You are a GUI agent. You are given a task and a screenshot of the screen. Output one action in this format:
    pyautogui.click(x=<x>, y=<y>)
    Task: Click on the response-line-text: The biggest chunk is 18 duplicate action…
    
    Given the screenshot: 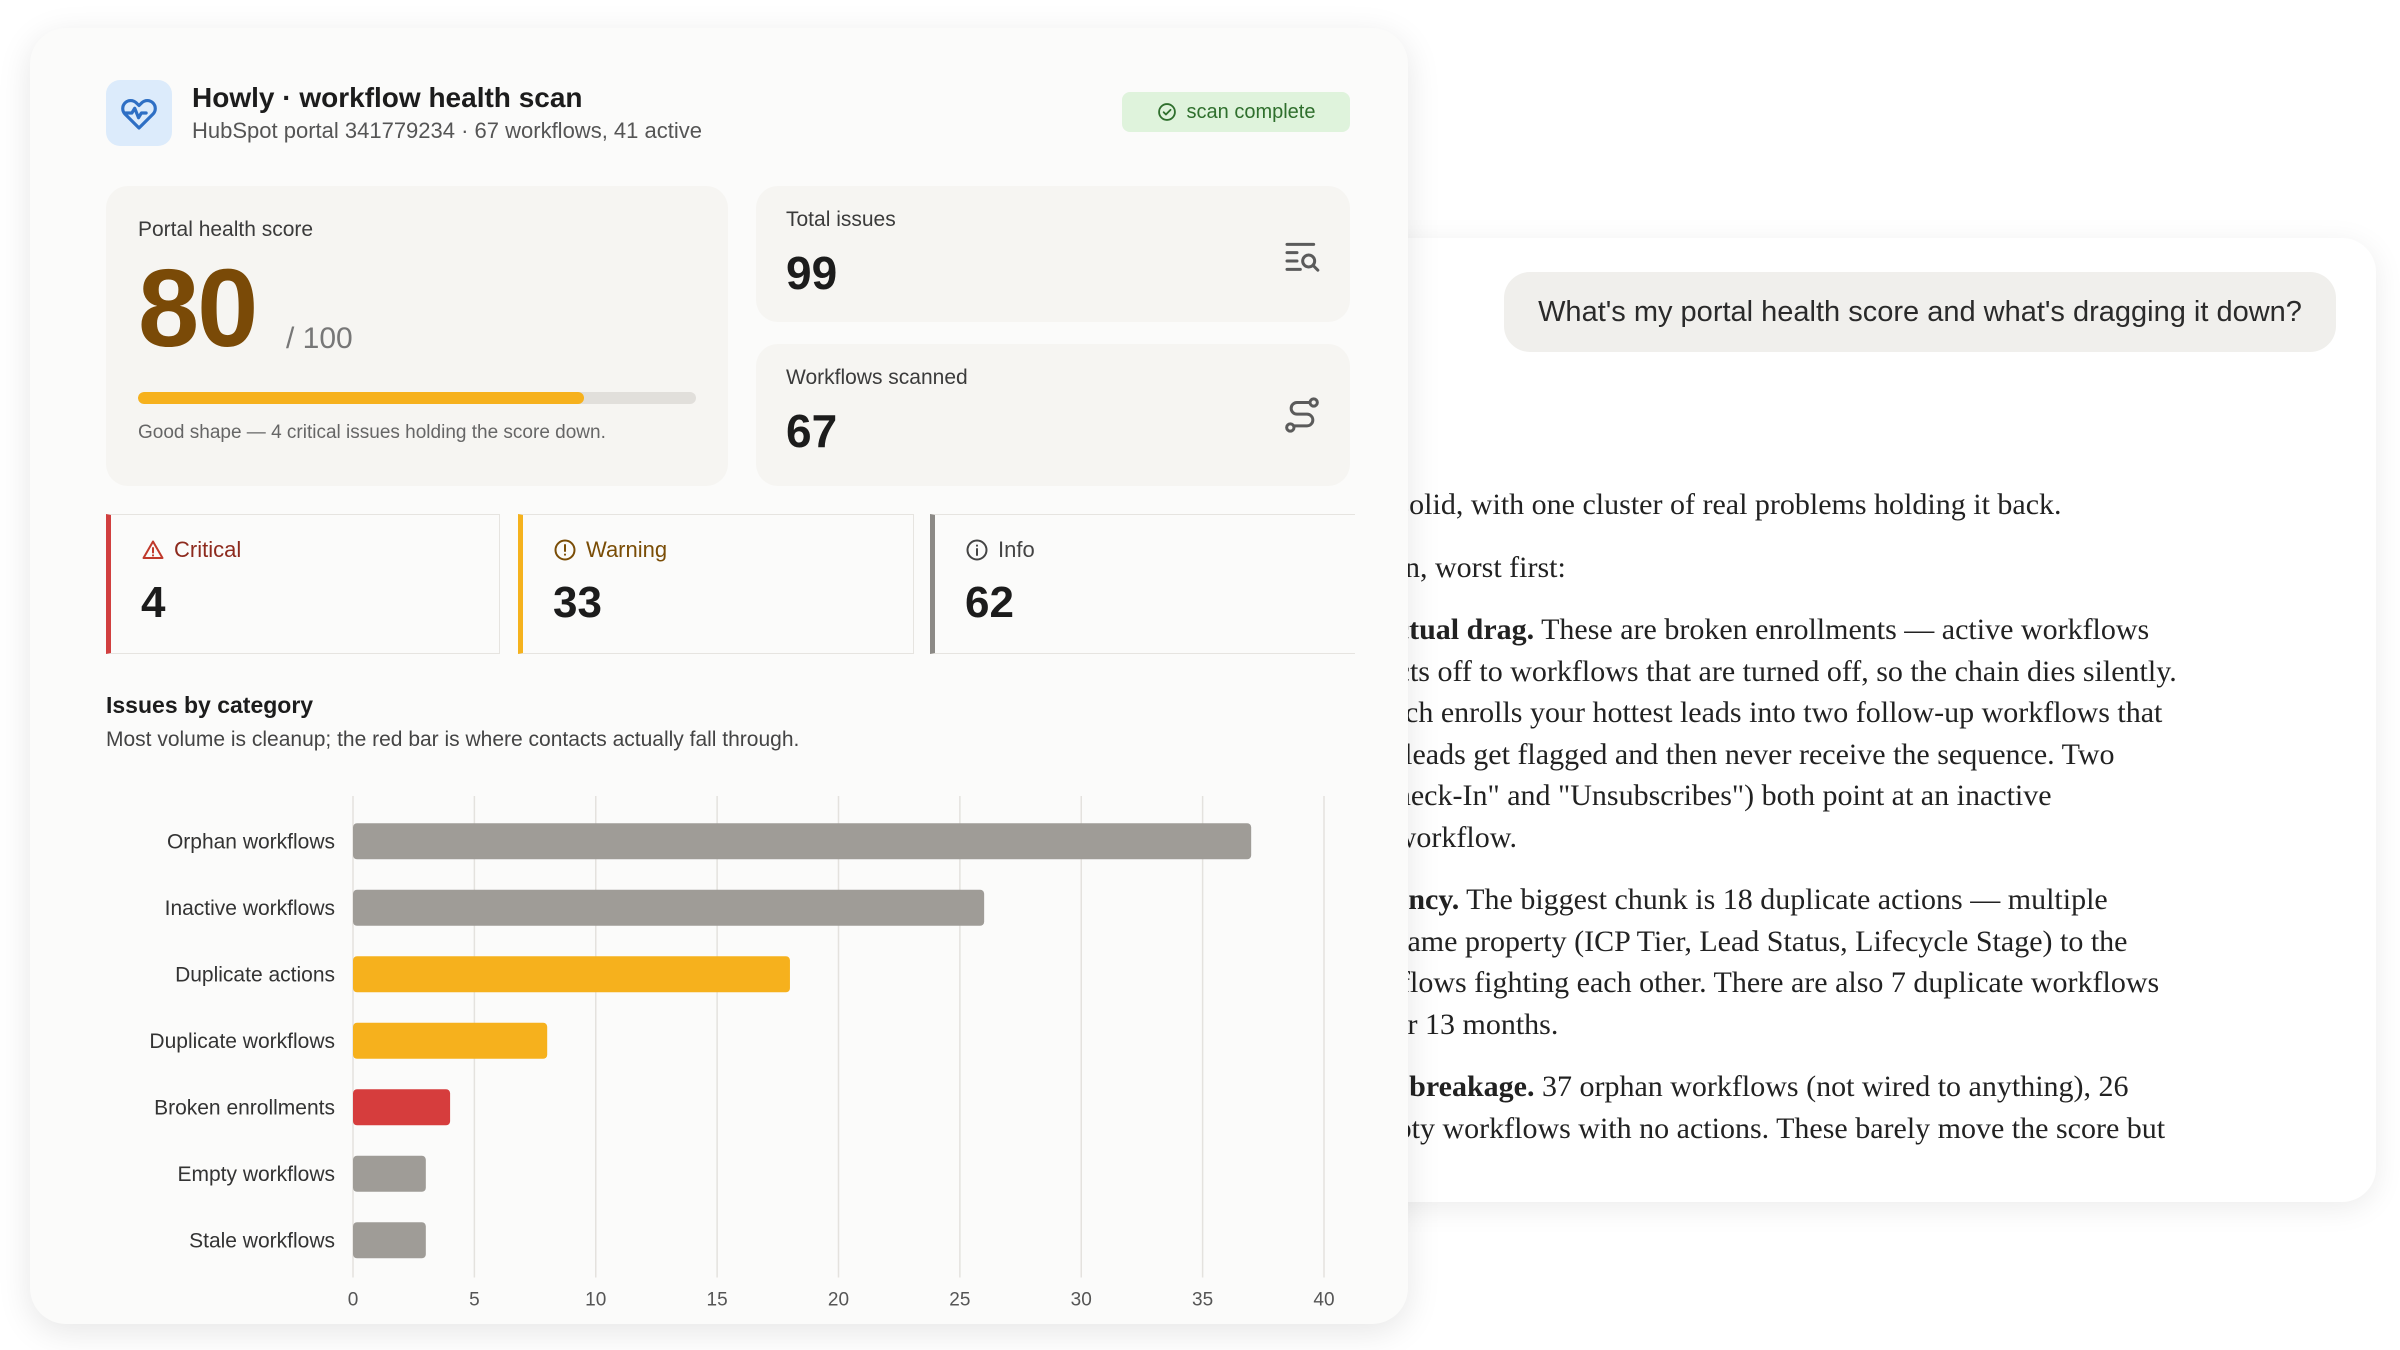 What is the action you would take?
    pyautogui.click(x=1783, y=899)
    